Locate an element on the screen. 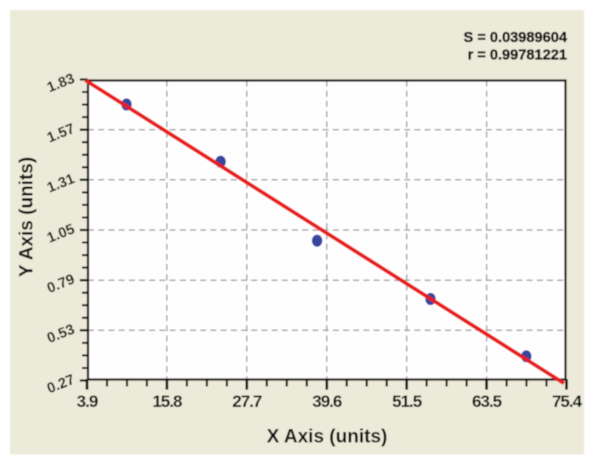 This screenshot has width=600, height=466. svg-text: X Axis (units) is located at coordinates (327, 437).